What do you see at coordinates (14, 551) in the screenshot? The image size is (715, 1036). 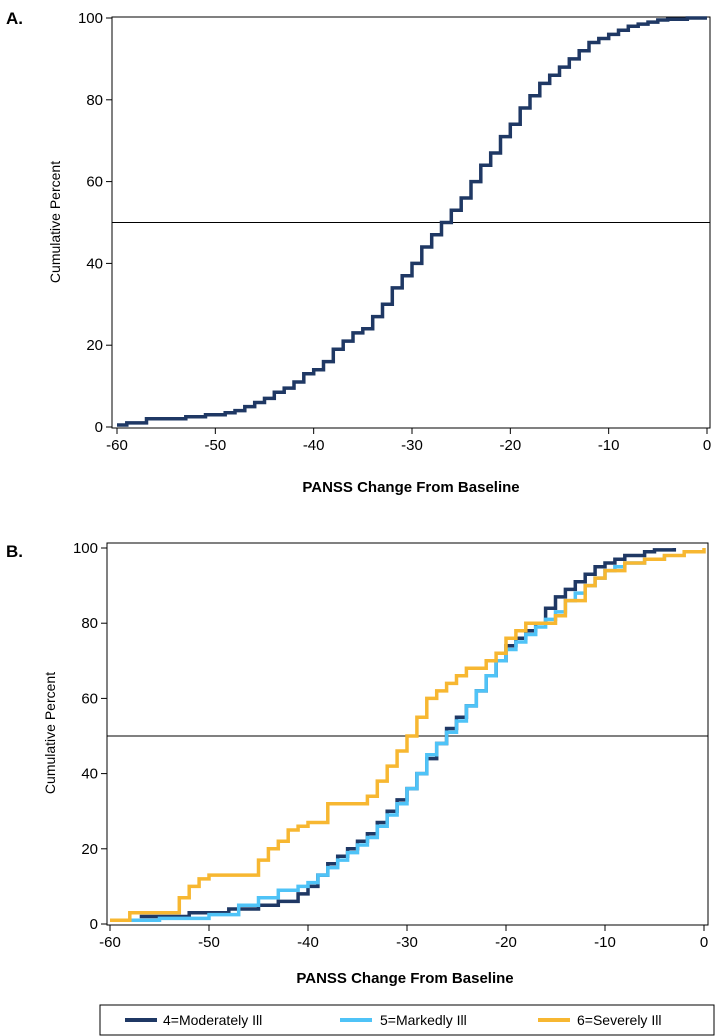 I see `panel-b-label: B.` at bounding box center [14, 551].